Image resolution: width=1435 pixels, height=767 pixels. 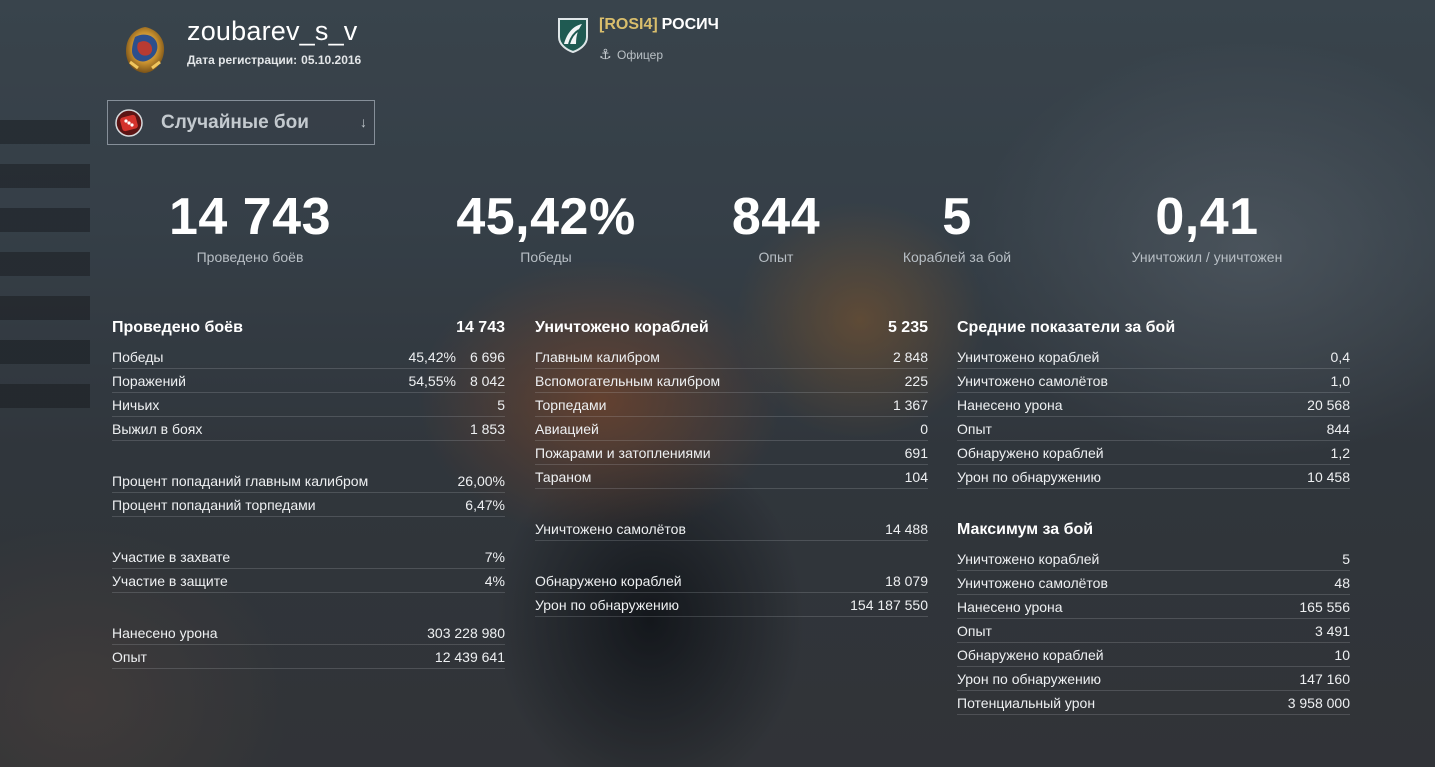 I want to click on stat-row: Уничтожено самолётов 48, so click(x=1153, y=583).